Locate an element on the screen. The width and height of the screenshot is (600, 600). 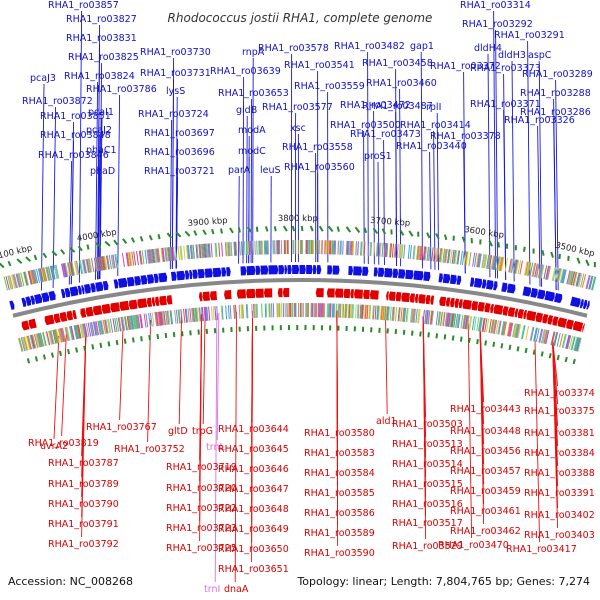
top-gene-label: RHA1_ro03500 is located at coordinates (365, 125).